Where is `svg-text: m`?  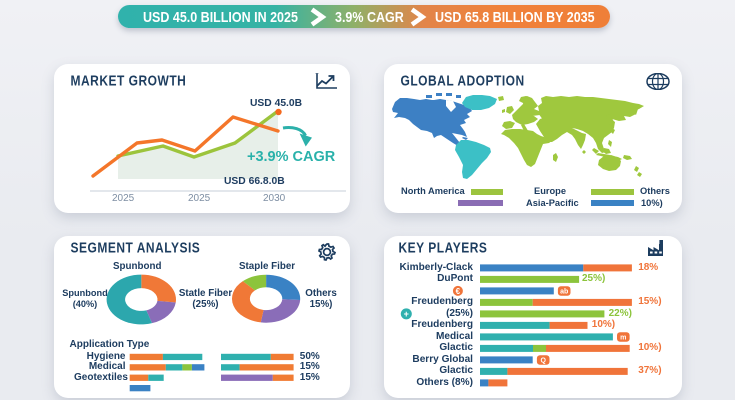
svg-text: m is located at coordinates (623, 337).